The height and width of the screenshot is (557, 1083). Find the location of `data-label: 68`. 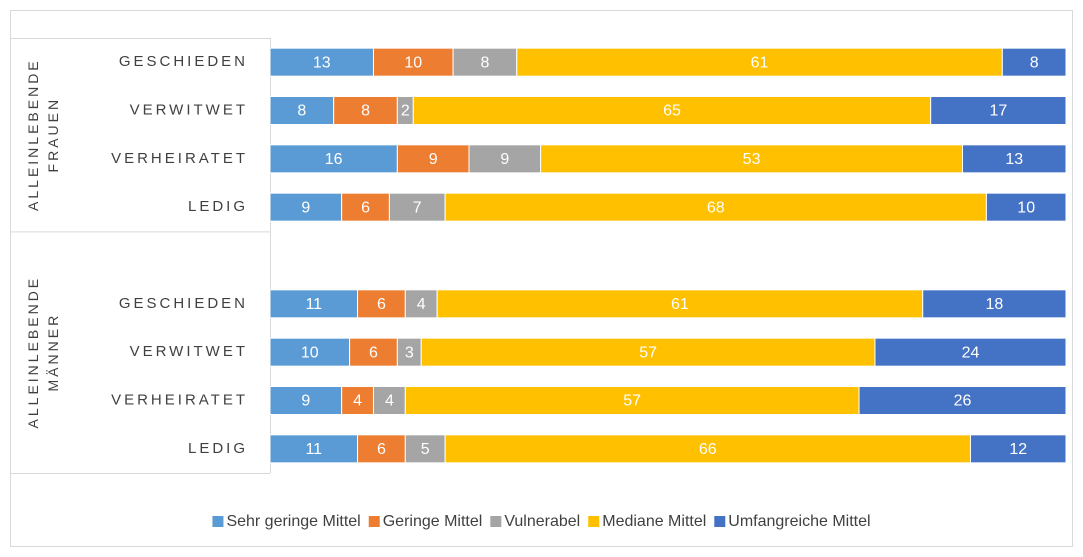

data-label: 68 is located at coordinates (716, 207).